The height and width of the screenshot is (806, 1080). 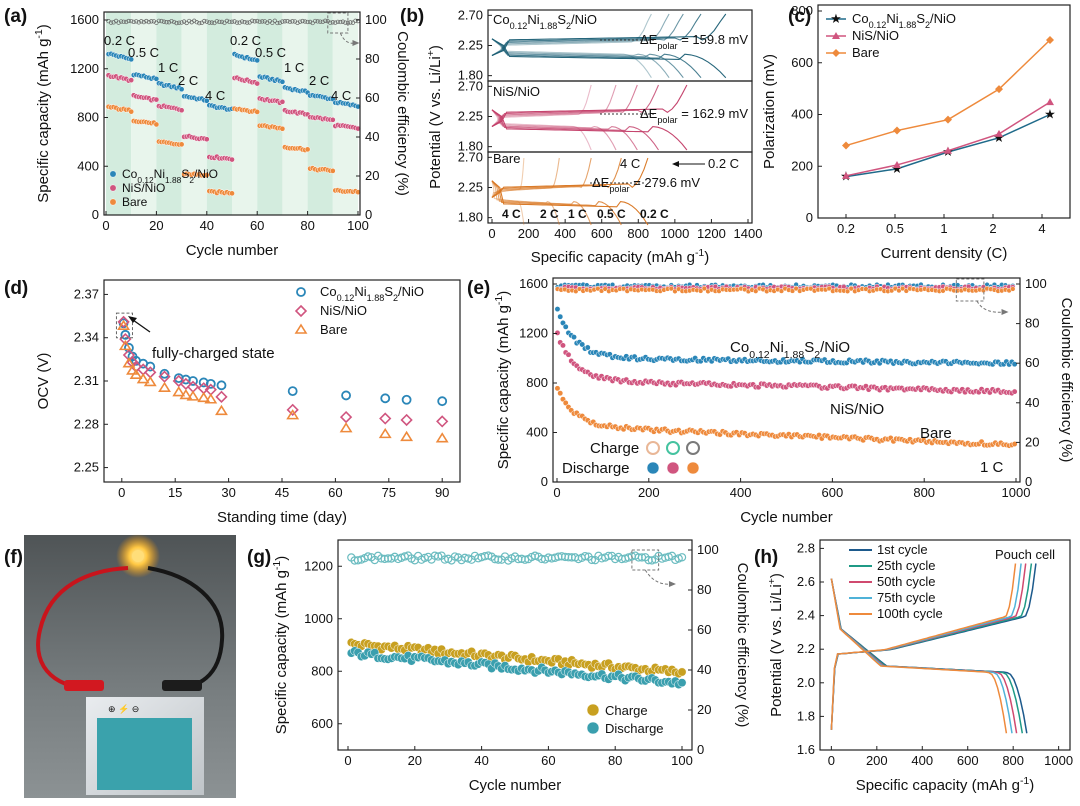 What do you see at coordinates (144, 754) in the screenshot?
I see `pouch-cell-body` at bounding box center [144, 754].